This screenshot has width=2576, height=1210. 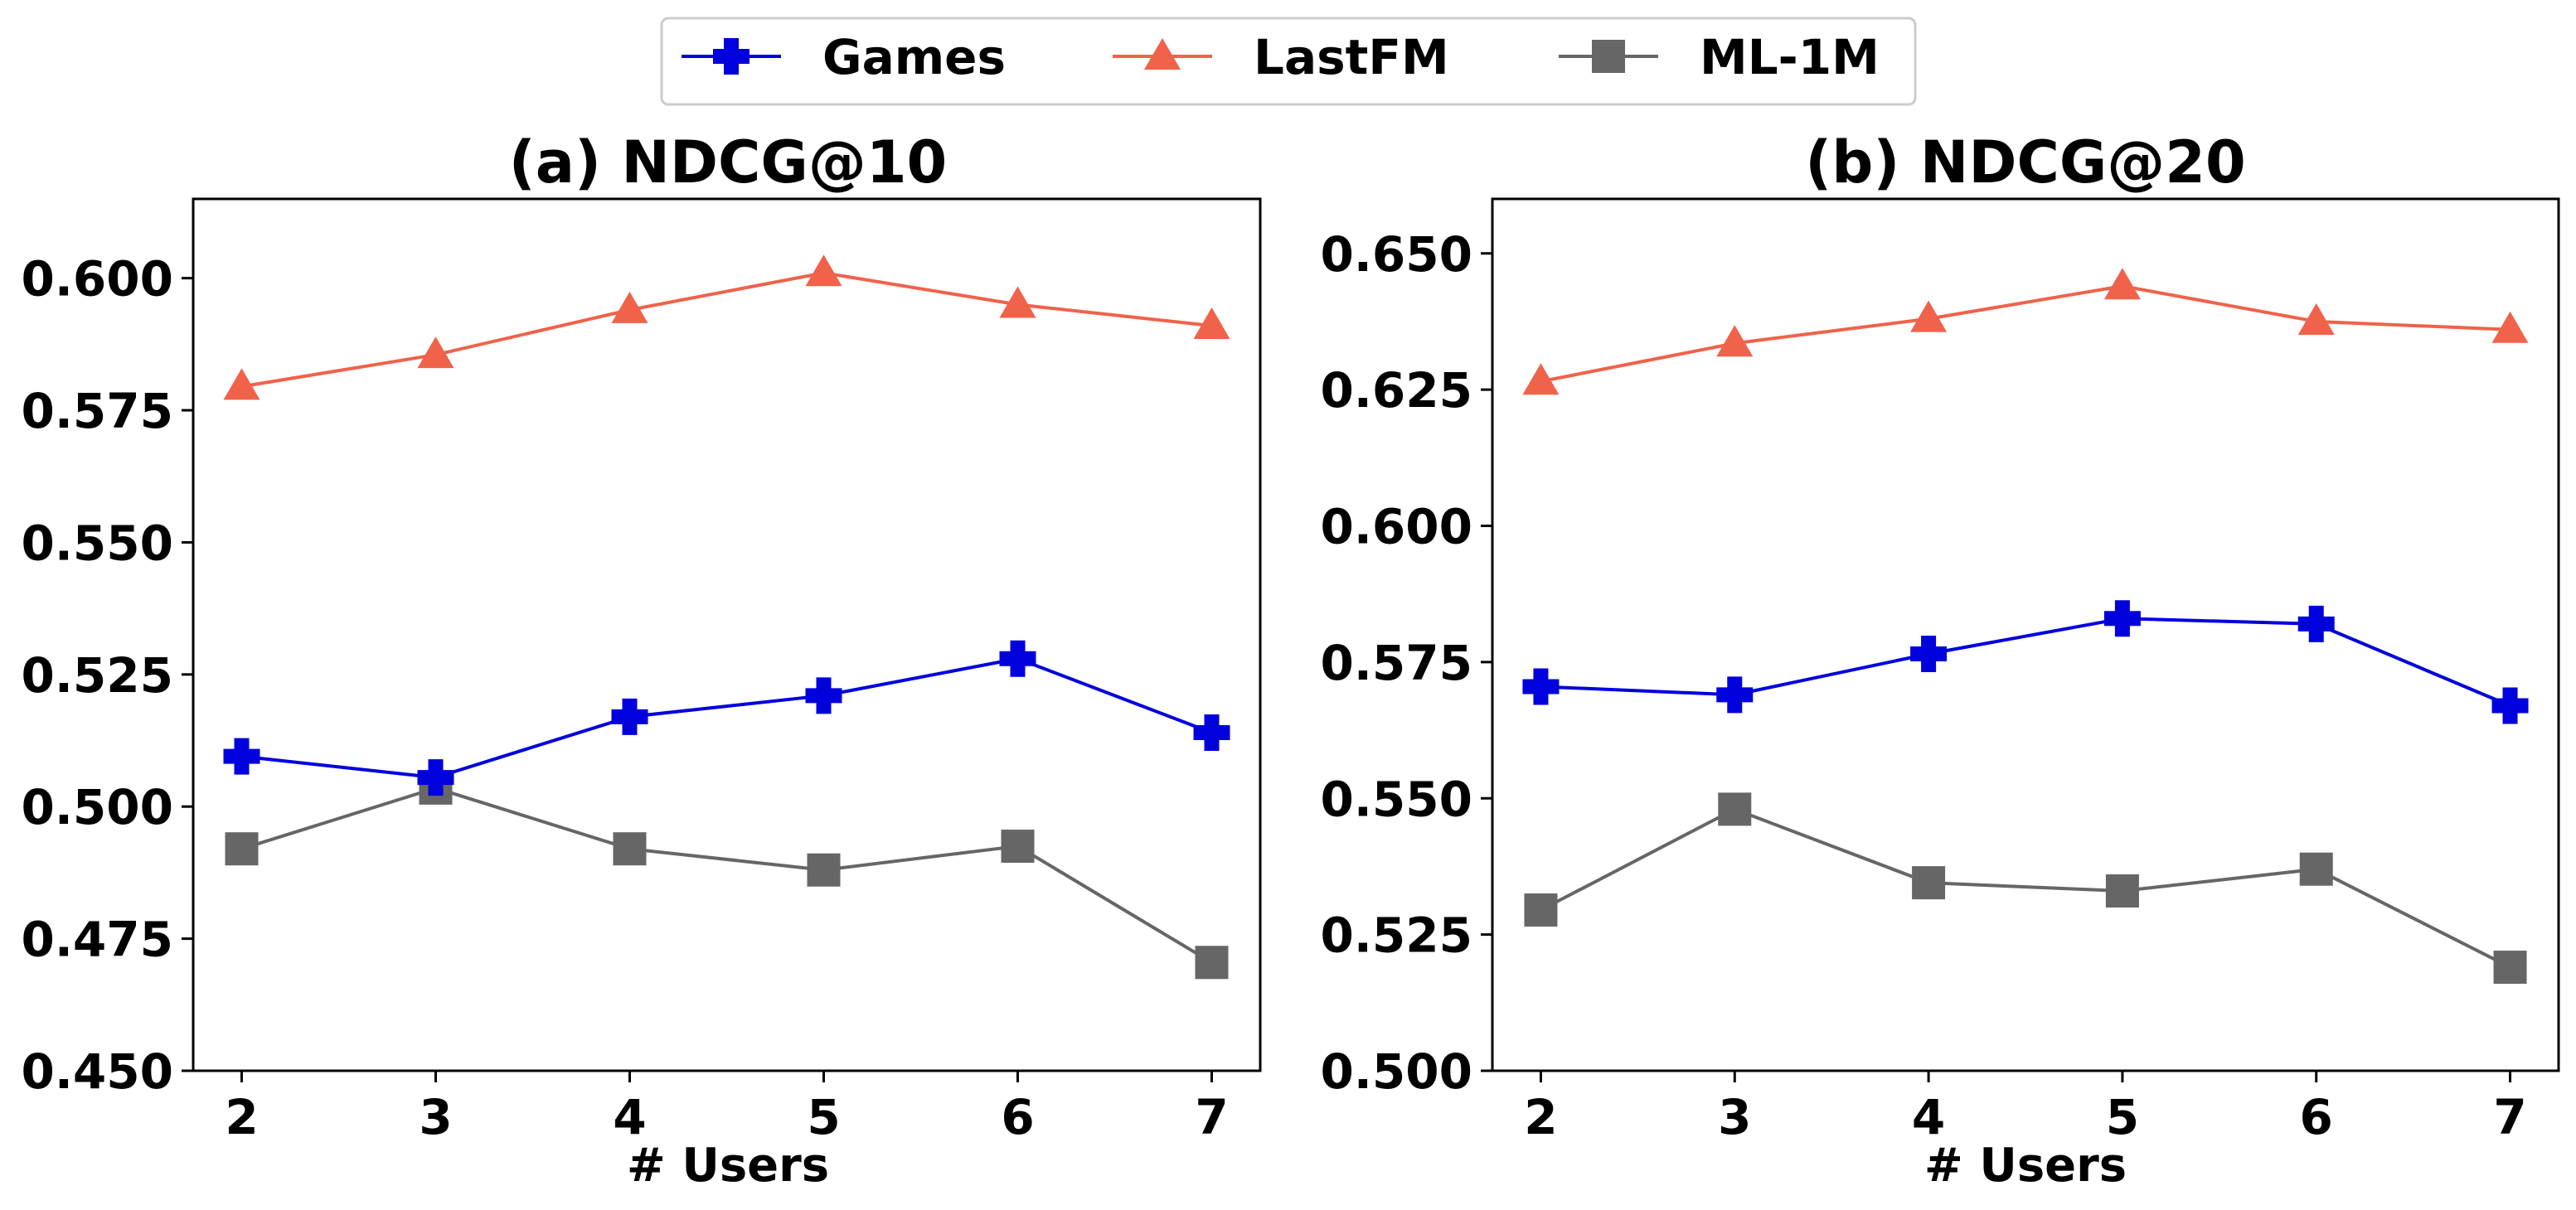 I want to click on legend-marker-triangle, so click(x=1162, y=54).